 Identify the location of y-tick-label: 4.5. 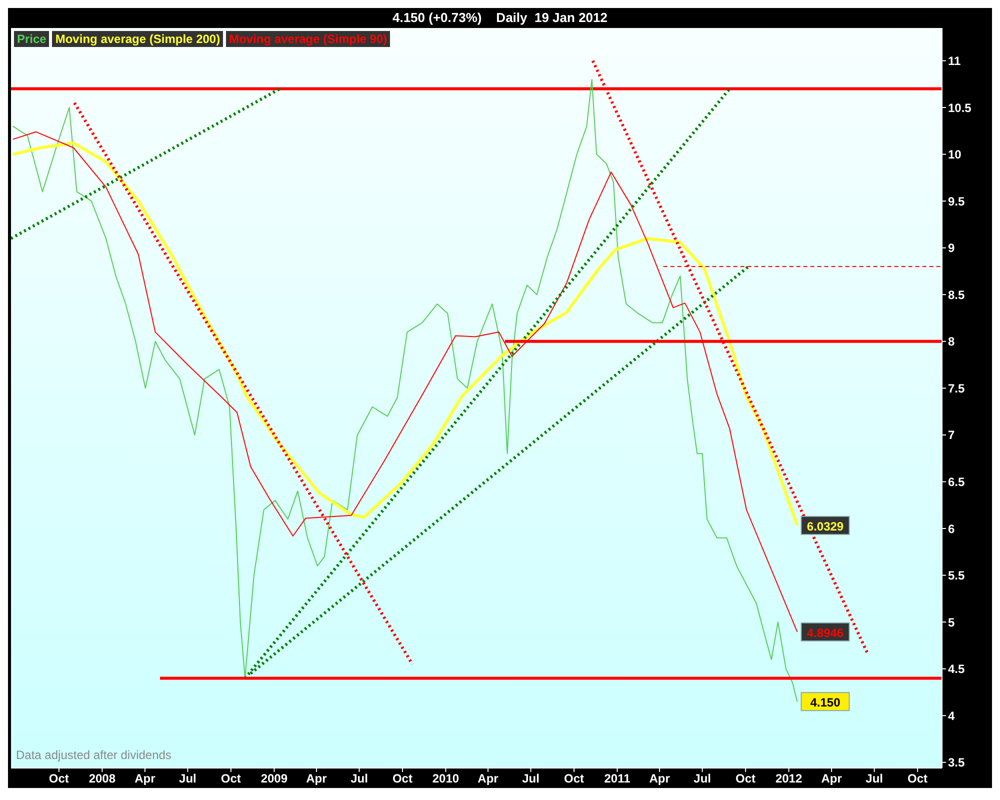
(957, 669).